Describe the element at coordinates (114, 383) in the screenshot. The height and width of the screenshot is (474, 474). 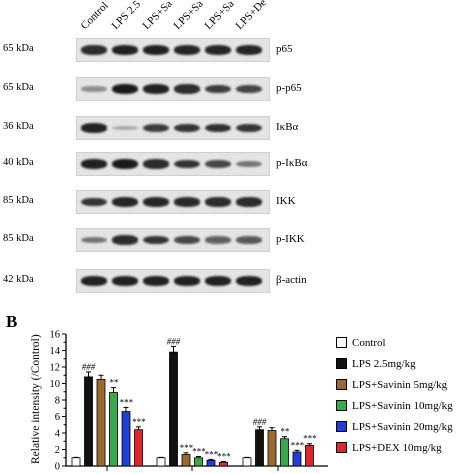
I see `significance-label: **` at that location.